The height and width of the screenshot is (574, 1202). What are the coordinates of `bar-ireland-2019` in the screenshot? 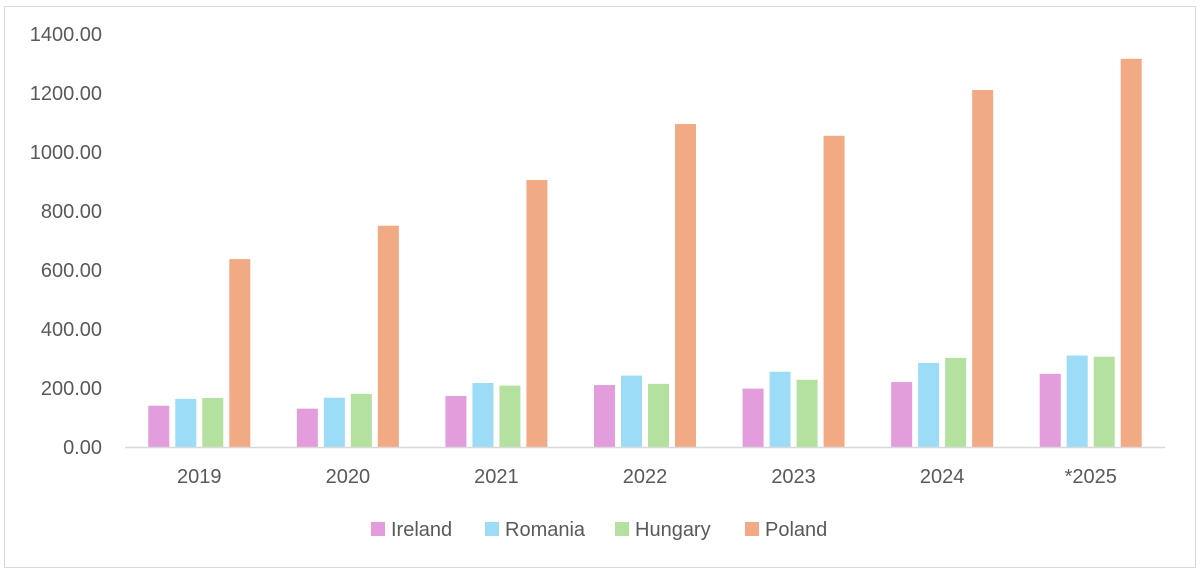 It's located at (159, 426).